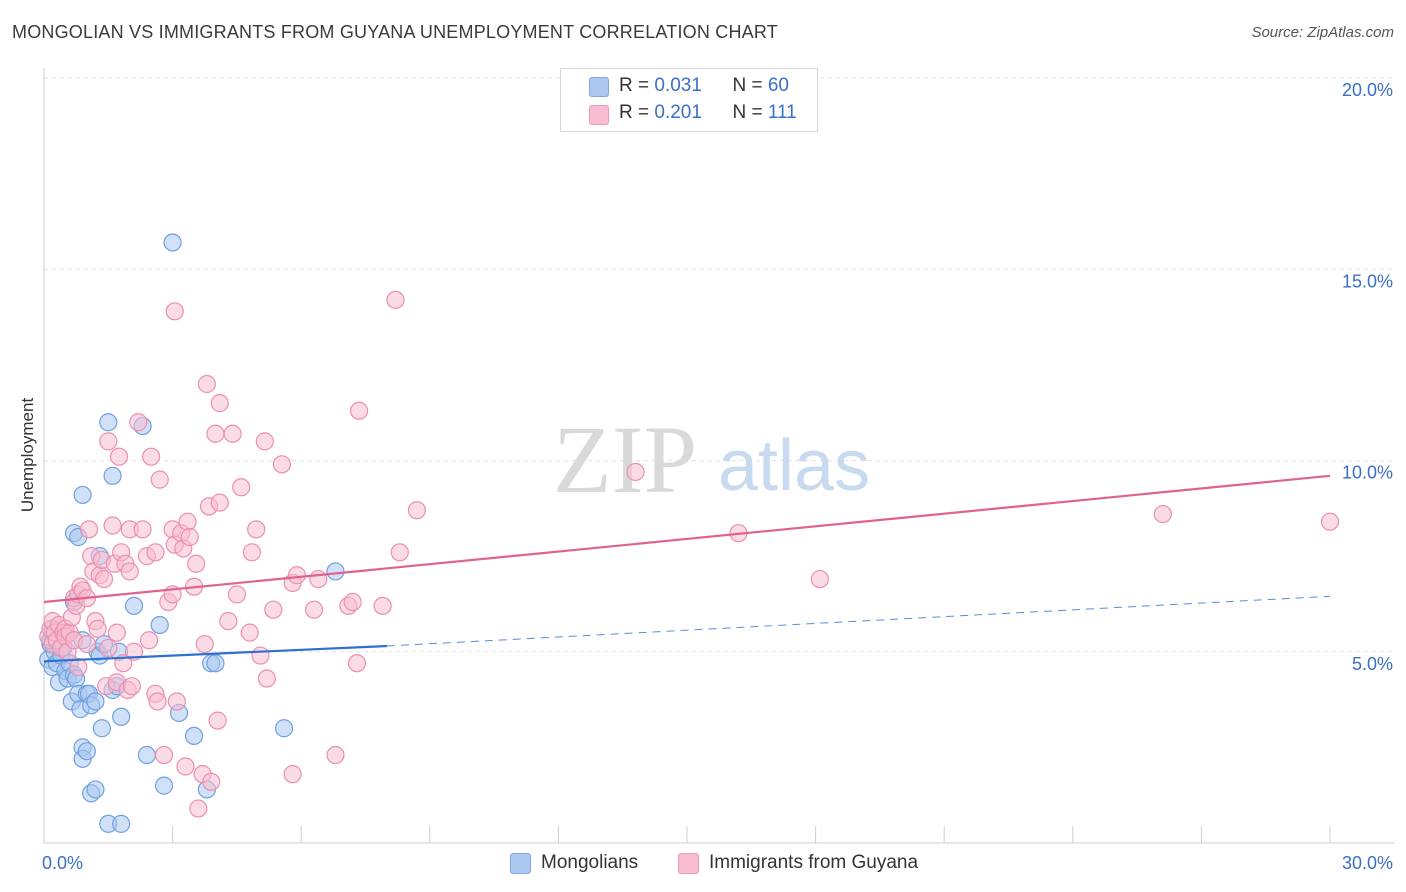 The height and width of the screenshot is (892, 1406). I want to click on x-tick-label: 30.0%, so click(1367, 863).